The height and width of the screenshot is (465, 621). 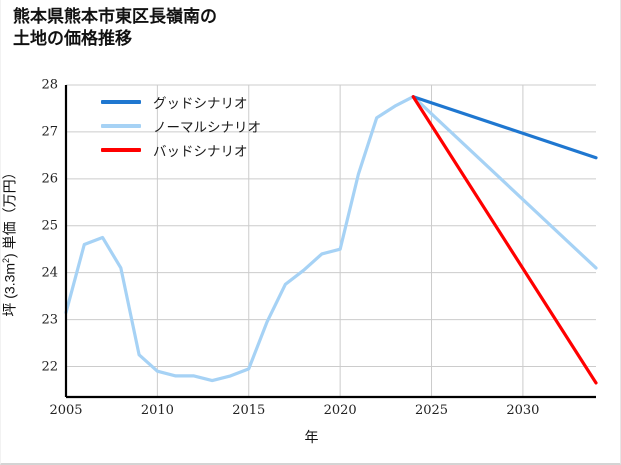 What do you see at coordinates (340, 410) in the screenshot?
I see `x-axis-tick-label: 2020` at bounding box center [340, 410].